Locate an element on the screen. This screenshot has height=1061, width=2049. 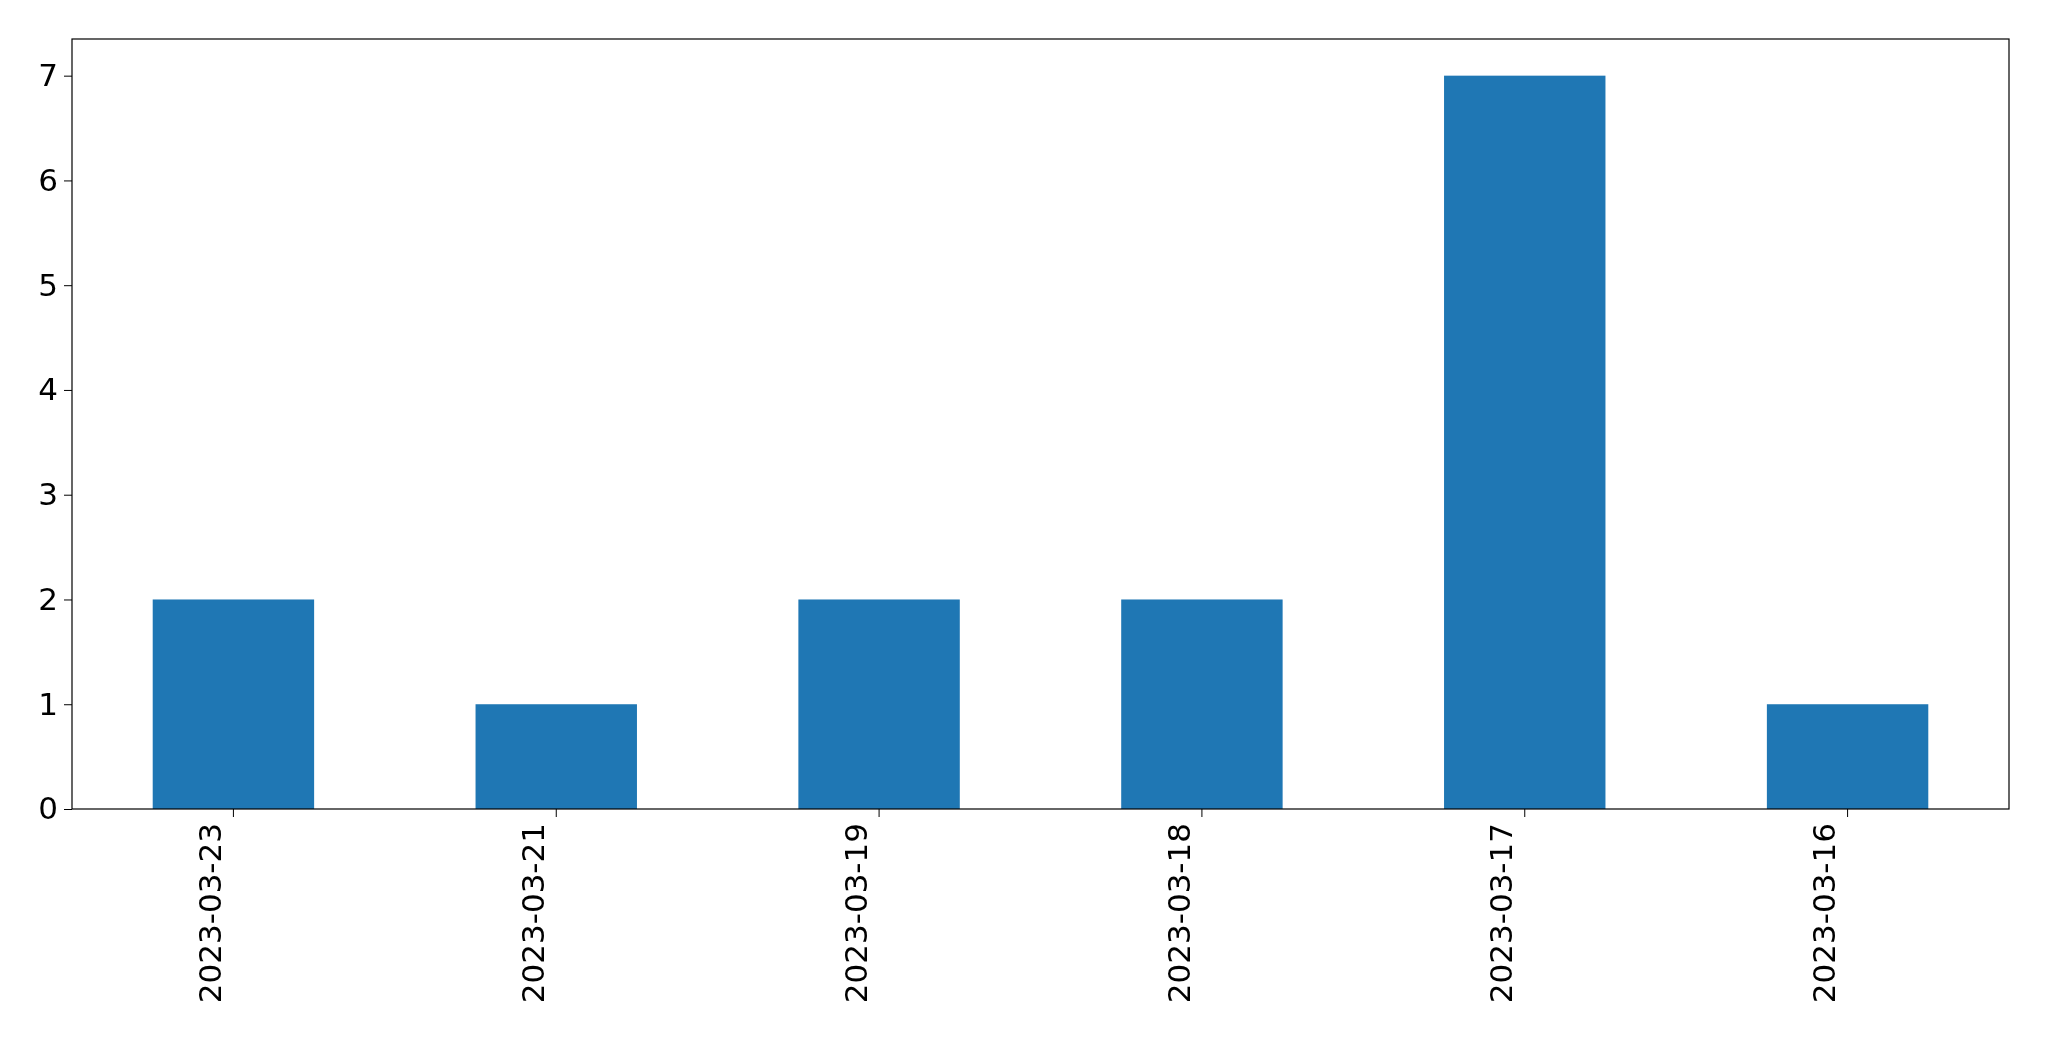
y-tick-label: 2 is located at coordinates (48, 598).